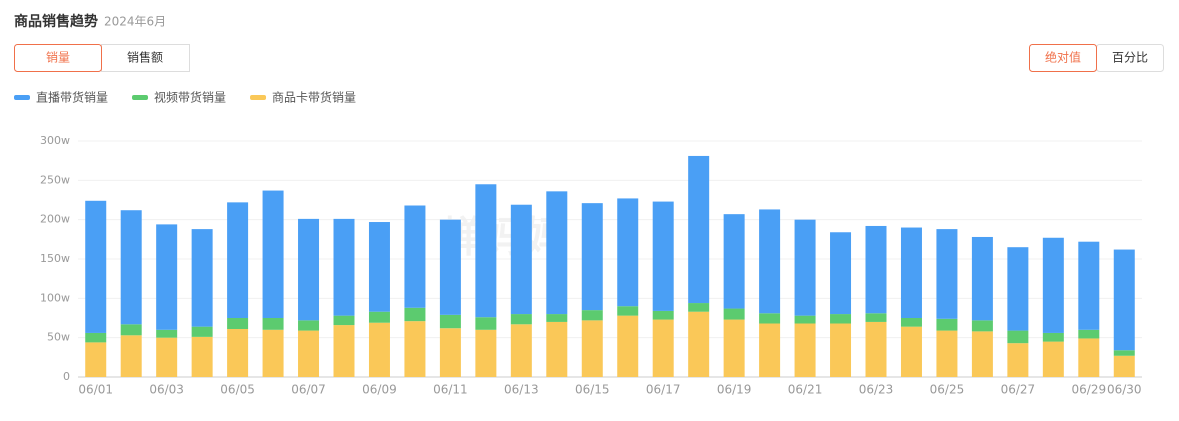 The image size is (1179, 421). Describe the element at coordinates (663, 390) in the screenshot. I see `x-tick-label: 06/17` at that location.